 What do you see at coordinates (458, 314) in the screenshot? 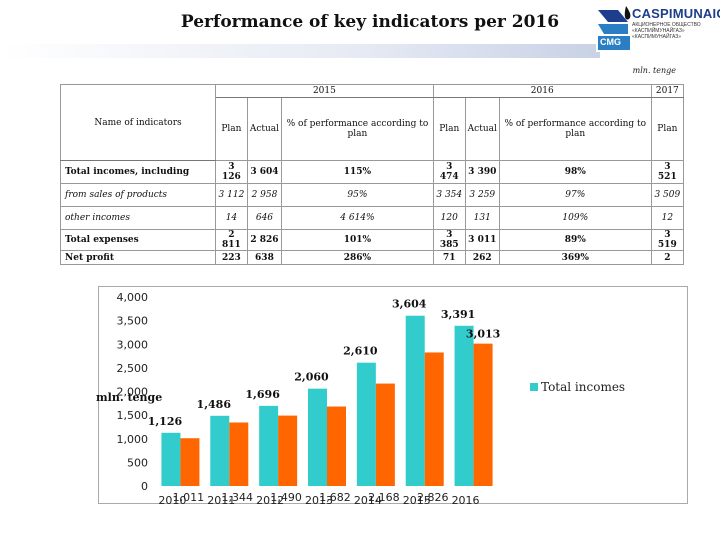
I see `data-label: 3,391` at bounding box center [458, 314].